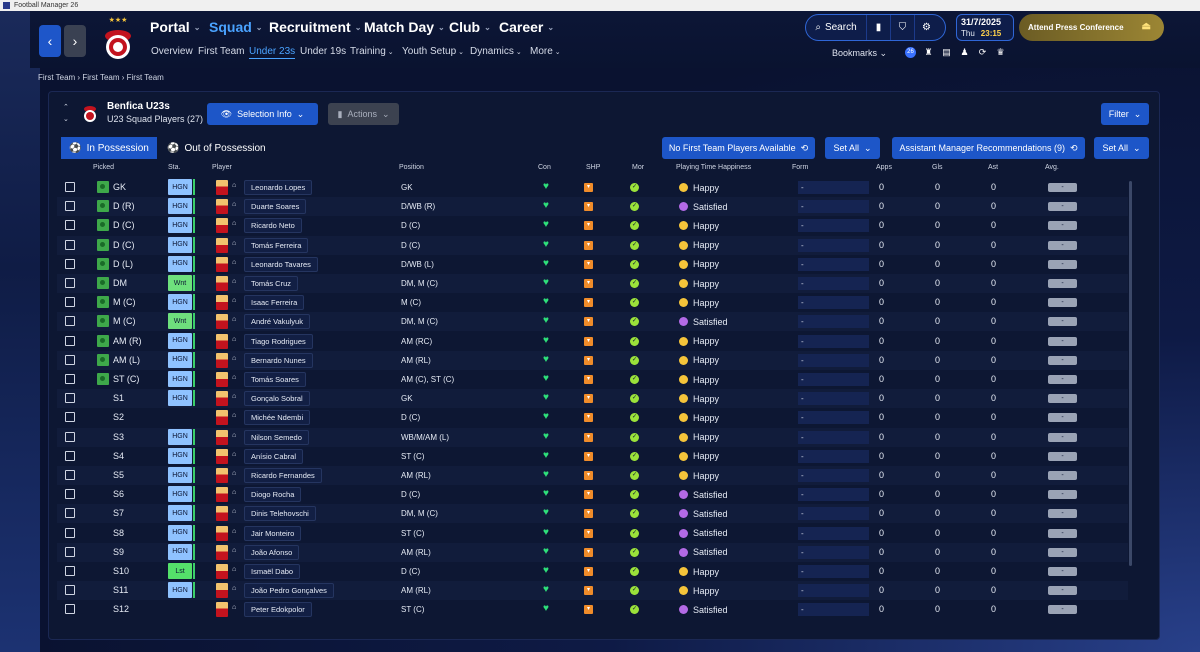 The width and height of the screenshot is (1200, 652). I want to click on picked-slot: D (R), so click(124, 206).